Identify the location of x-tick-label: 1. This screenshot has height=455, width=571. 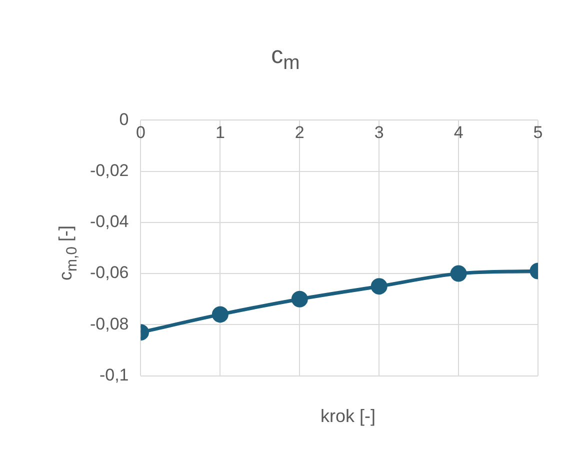
(220, 132).